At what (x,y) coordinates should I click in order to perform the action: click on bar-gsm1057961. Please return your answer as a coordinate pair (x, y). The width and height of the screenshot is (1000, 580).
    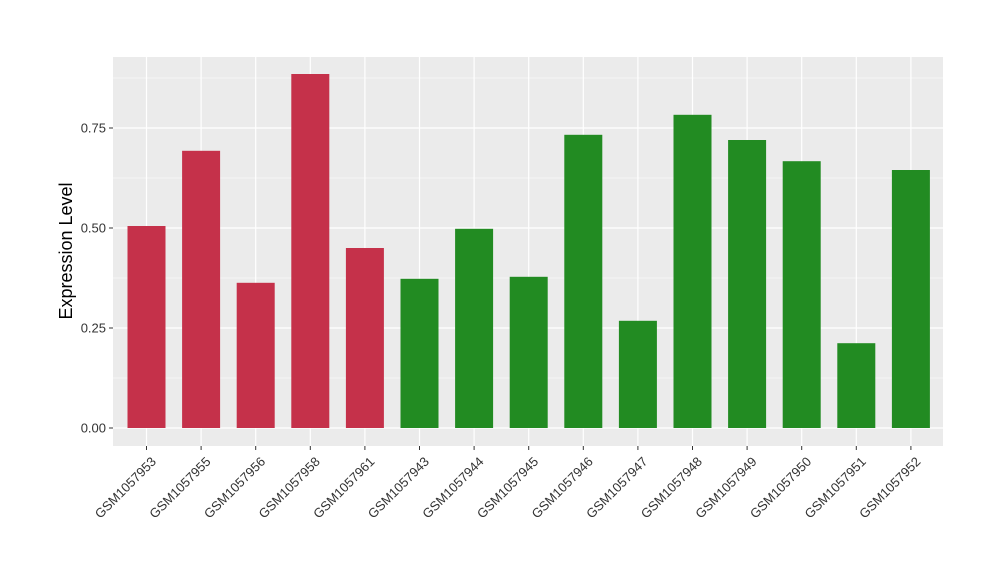
    Looking at the image, I should click on (364, 338).